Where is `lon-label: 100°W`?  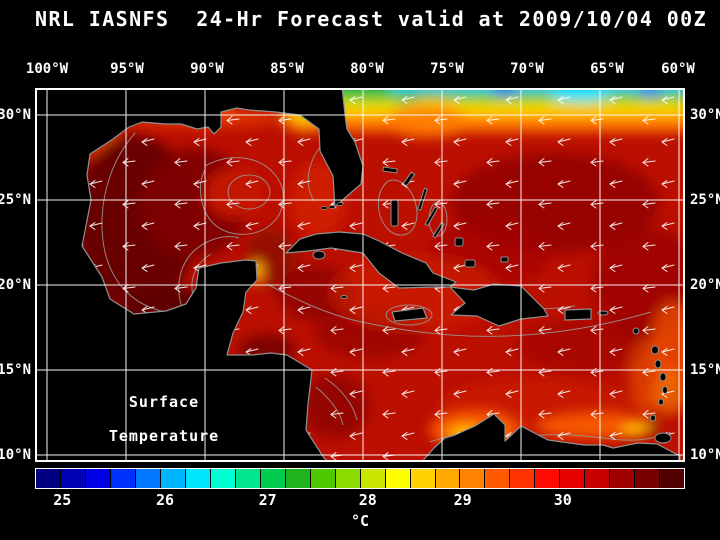 lon-label: 100°W is located at coordinates (47, 69).